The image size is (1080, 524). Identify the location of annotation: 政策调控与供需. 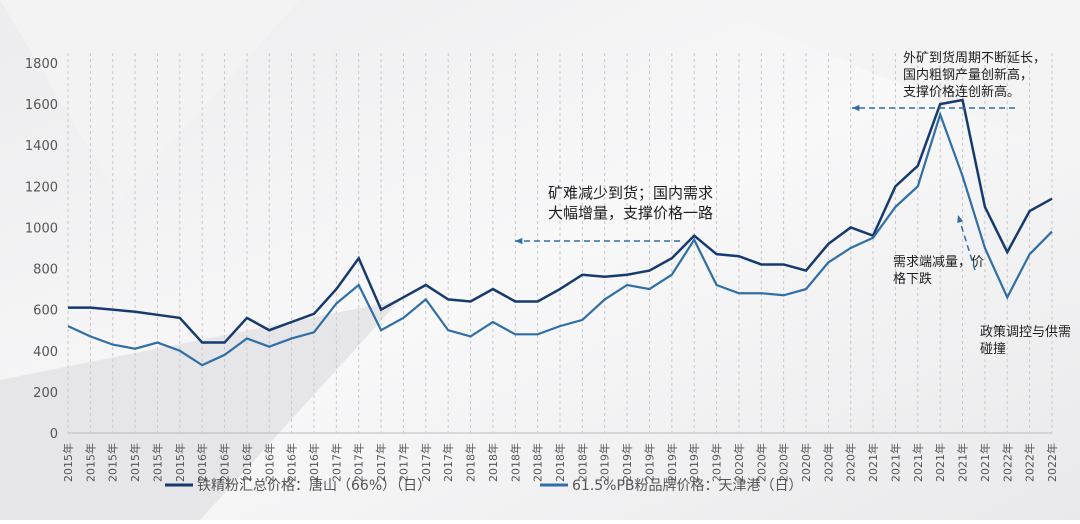
(1025, 332).